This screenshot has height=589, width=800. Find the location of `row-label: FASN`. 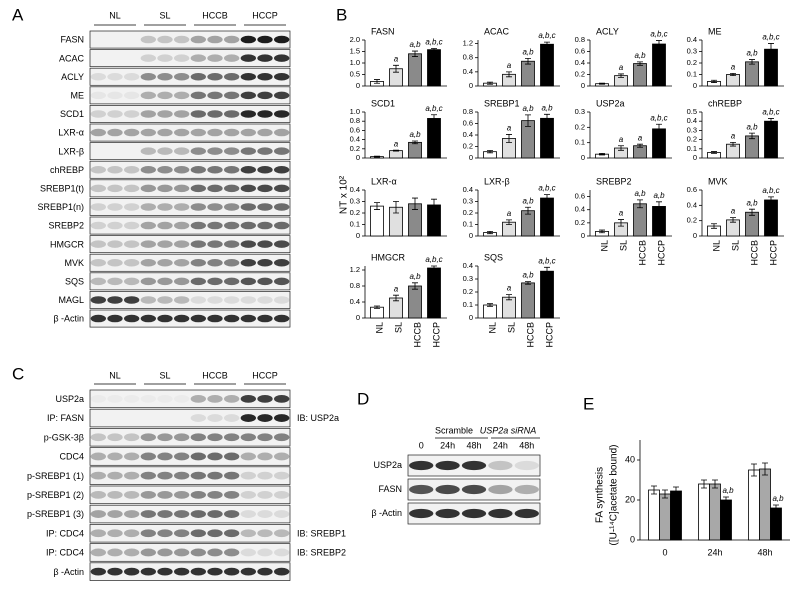

row-label: FASN is located at coordinates (72, 40).